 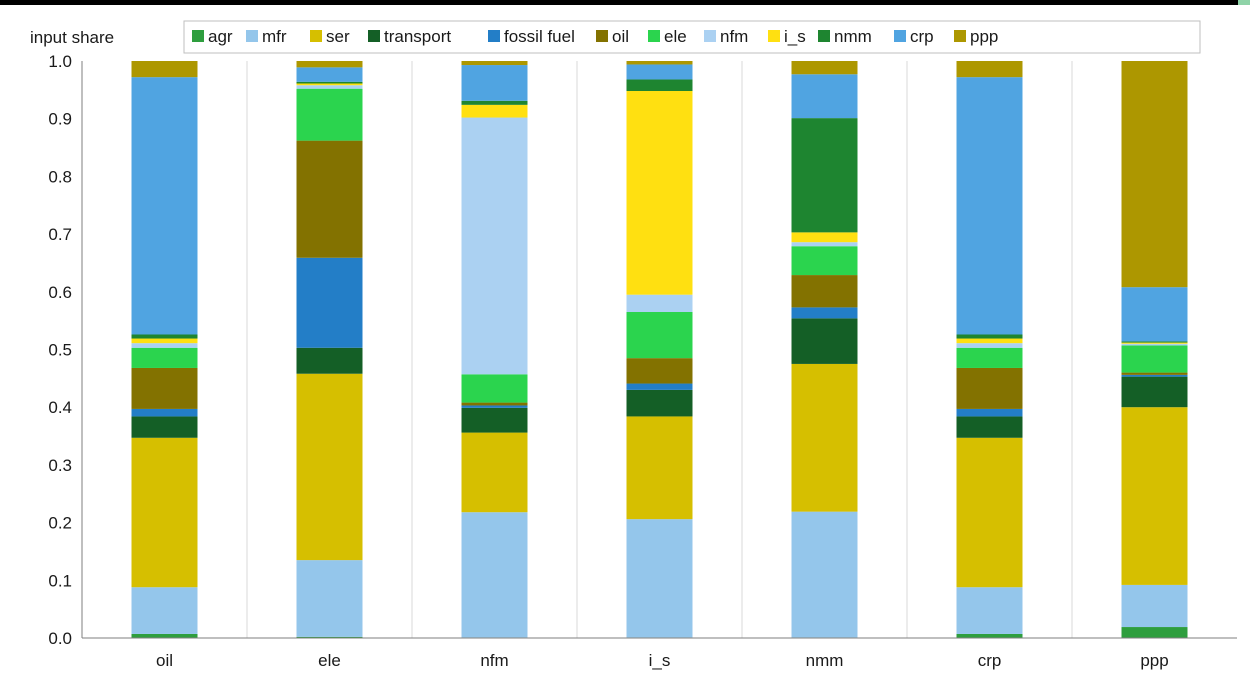 I want to click on top-border-accent, so click(x=1244, y=2).